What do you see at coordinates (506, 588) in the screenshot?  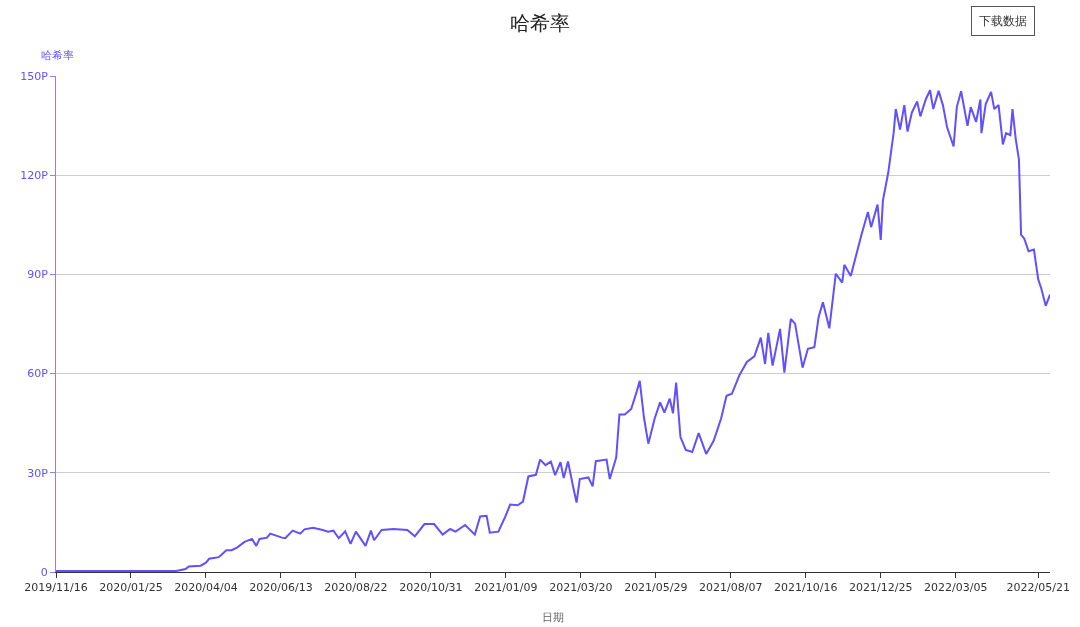 I see `x-tick-label: 2021/01/09` at bounding box center [506, 588].